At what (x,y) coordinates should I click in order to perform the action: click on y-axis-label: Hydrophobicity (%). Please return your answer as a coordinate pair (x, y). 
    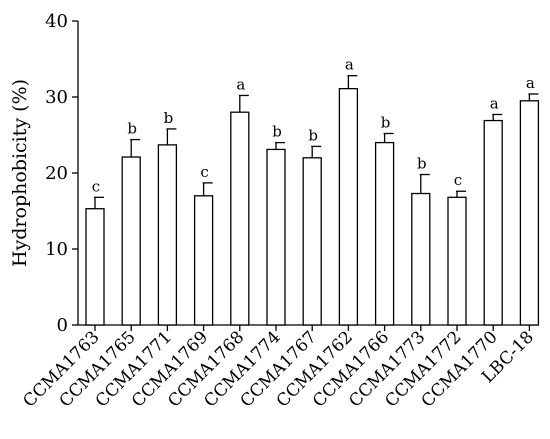
    Looking at the image, I should click on (20, 173).